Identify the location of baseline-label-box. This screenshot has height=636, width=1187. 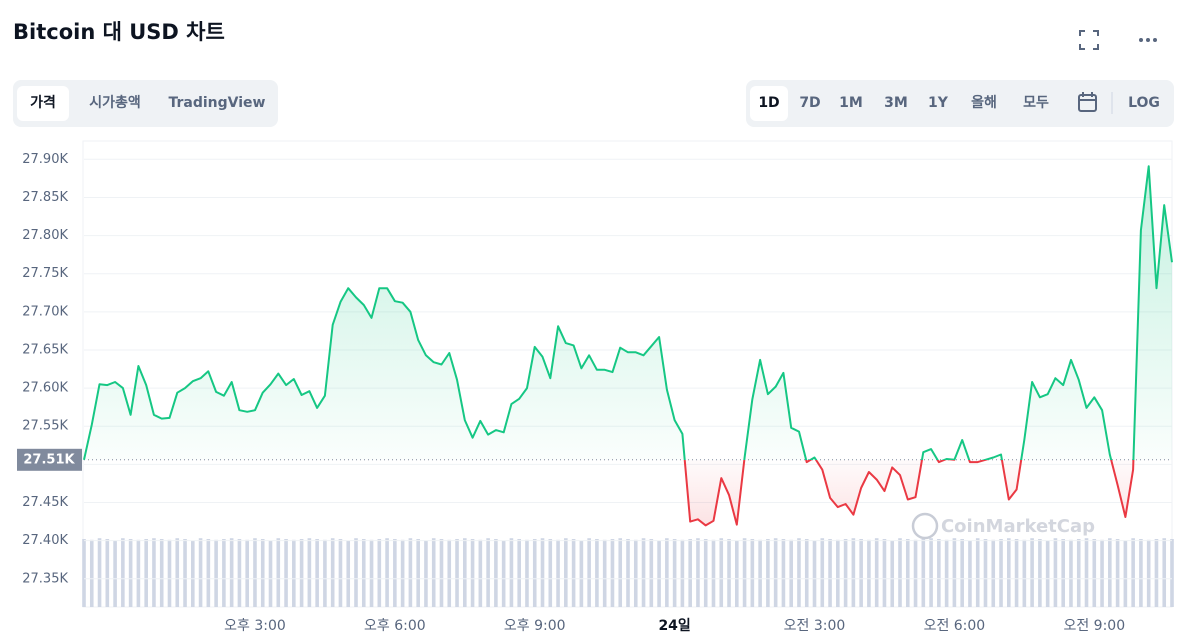
(49, 459).